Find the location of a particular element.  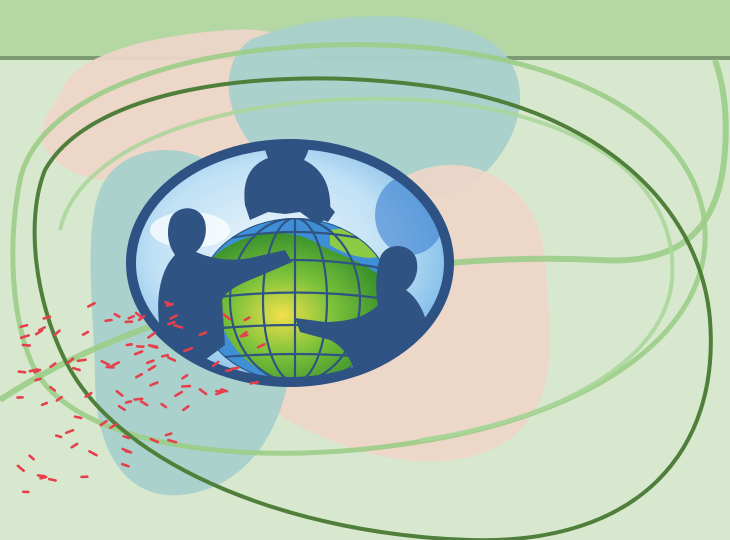

red-dash-pattern is located at coordinates (141, 397).